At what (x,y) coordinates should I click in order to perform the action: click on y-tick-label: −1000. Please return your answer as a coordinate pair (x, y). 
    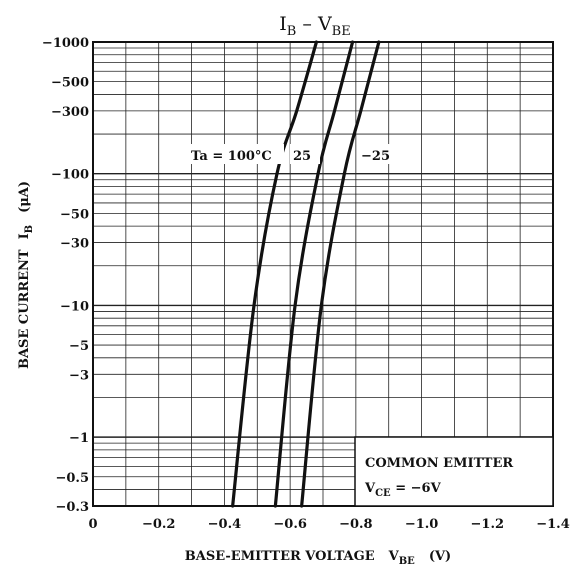
    Looking at the image, I should click on (65, 43).